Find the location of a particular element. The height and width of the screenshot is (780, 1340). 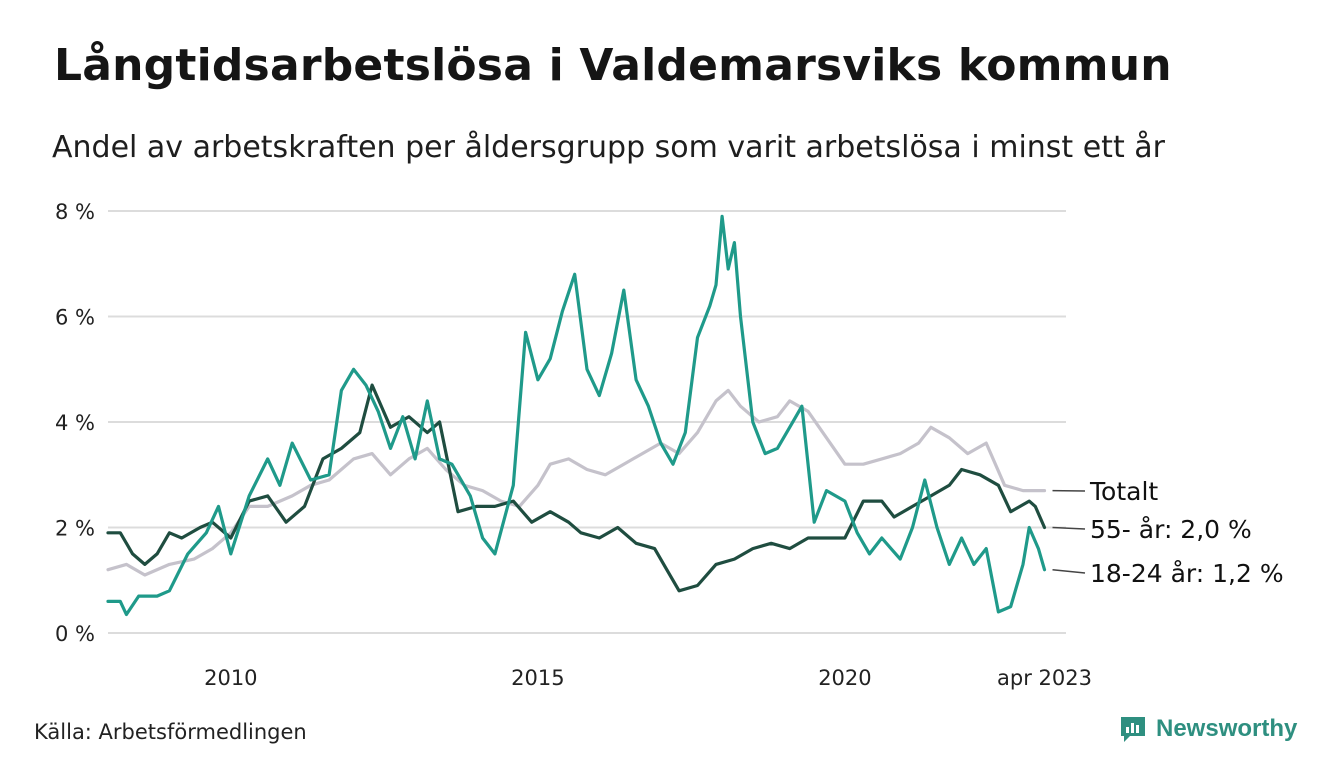

y-tick-label: 4 % is located at coordinates (75, 423).